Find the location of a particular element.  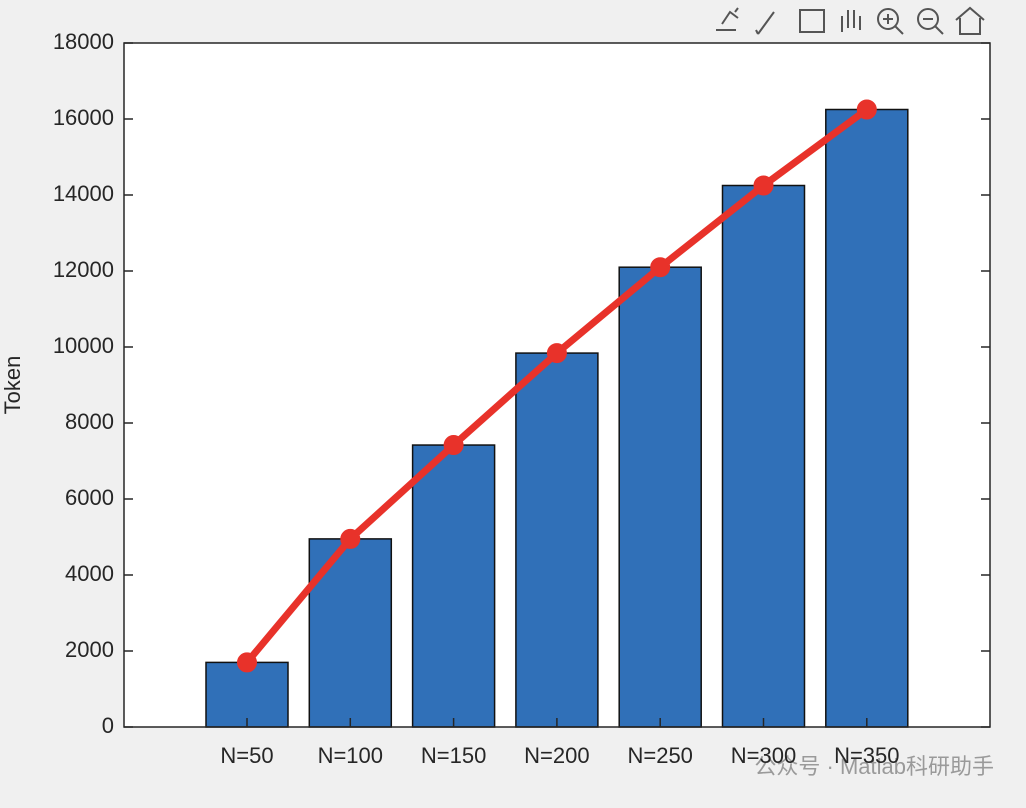

y-tick-label: 4000 is located at coordinates (89, 573).